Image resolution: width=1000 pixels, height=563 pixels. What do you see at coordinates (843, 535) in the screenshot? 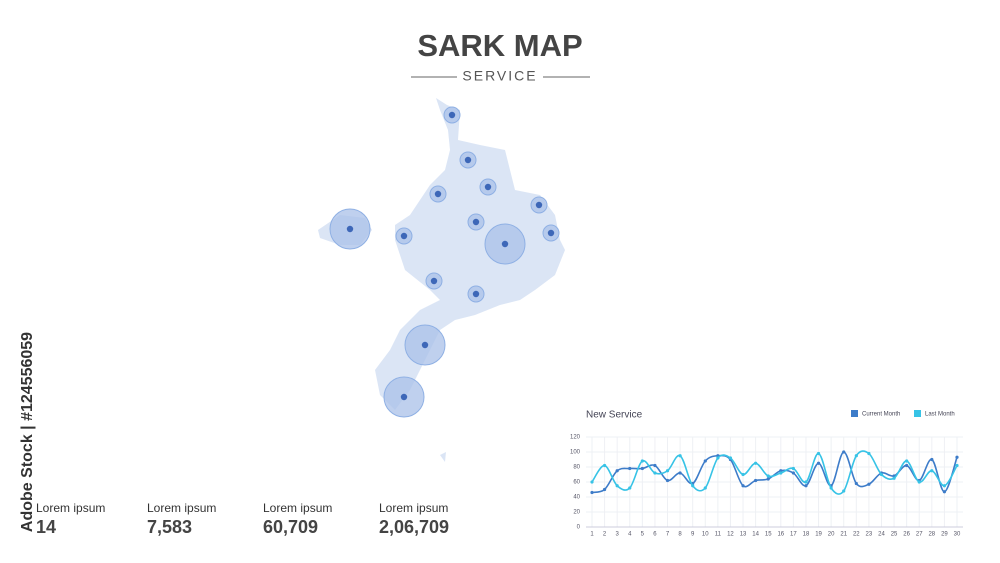
I see `x-tick-label: 21` at bounding box center [843, 535].